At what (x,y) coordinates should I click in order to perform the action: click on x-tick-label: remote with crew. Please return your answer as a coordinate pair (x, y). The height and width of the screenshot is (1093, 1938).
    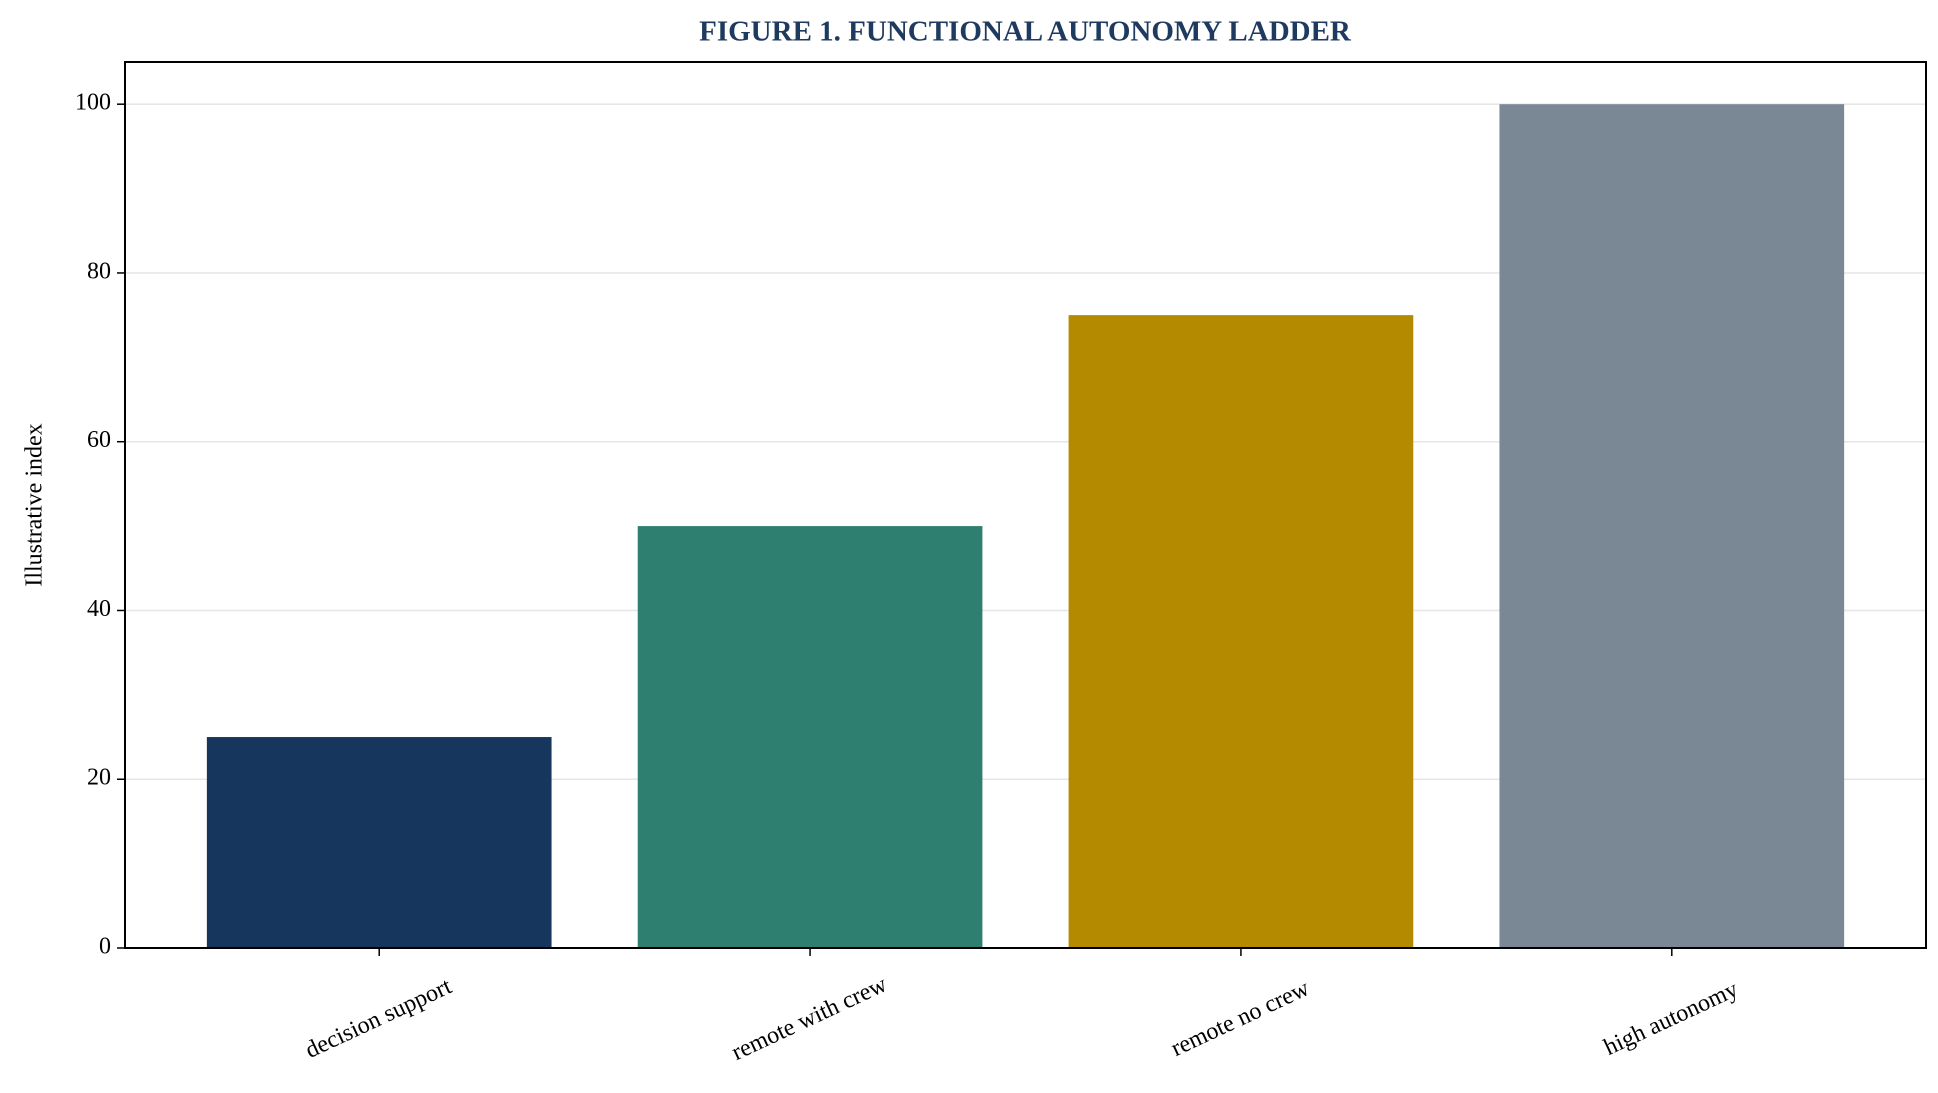
    Looking at the image, I should click on (810, 1018).